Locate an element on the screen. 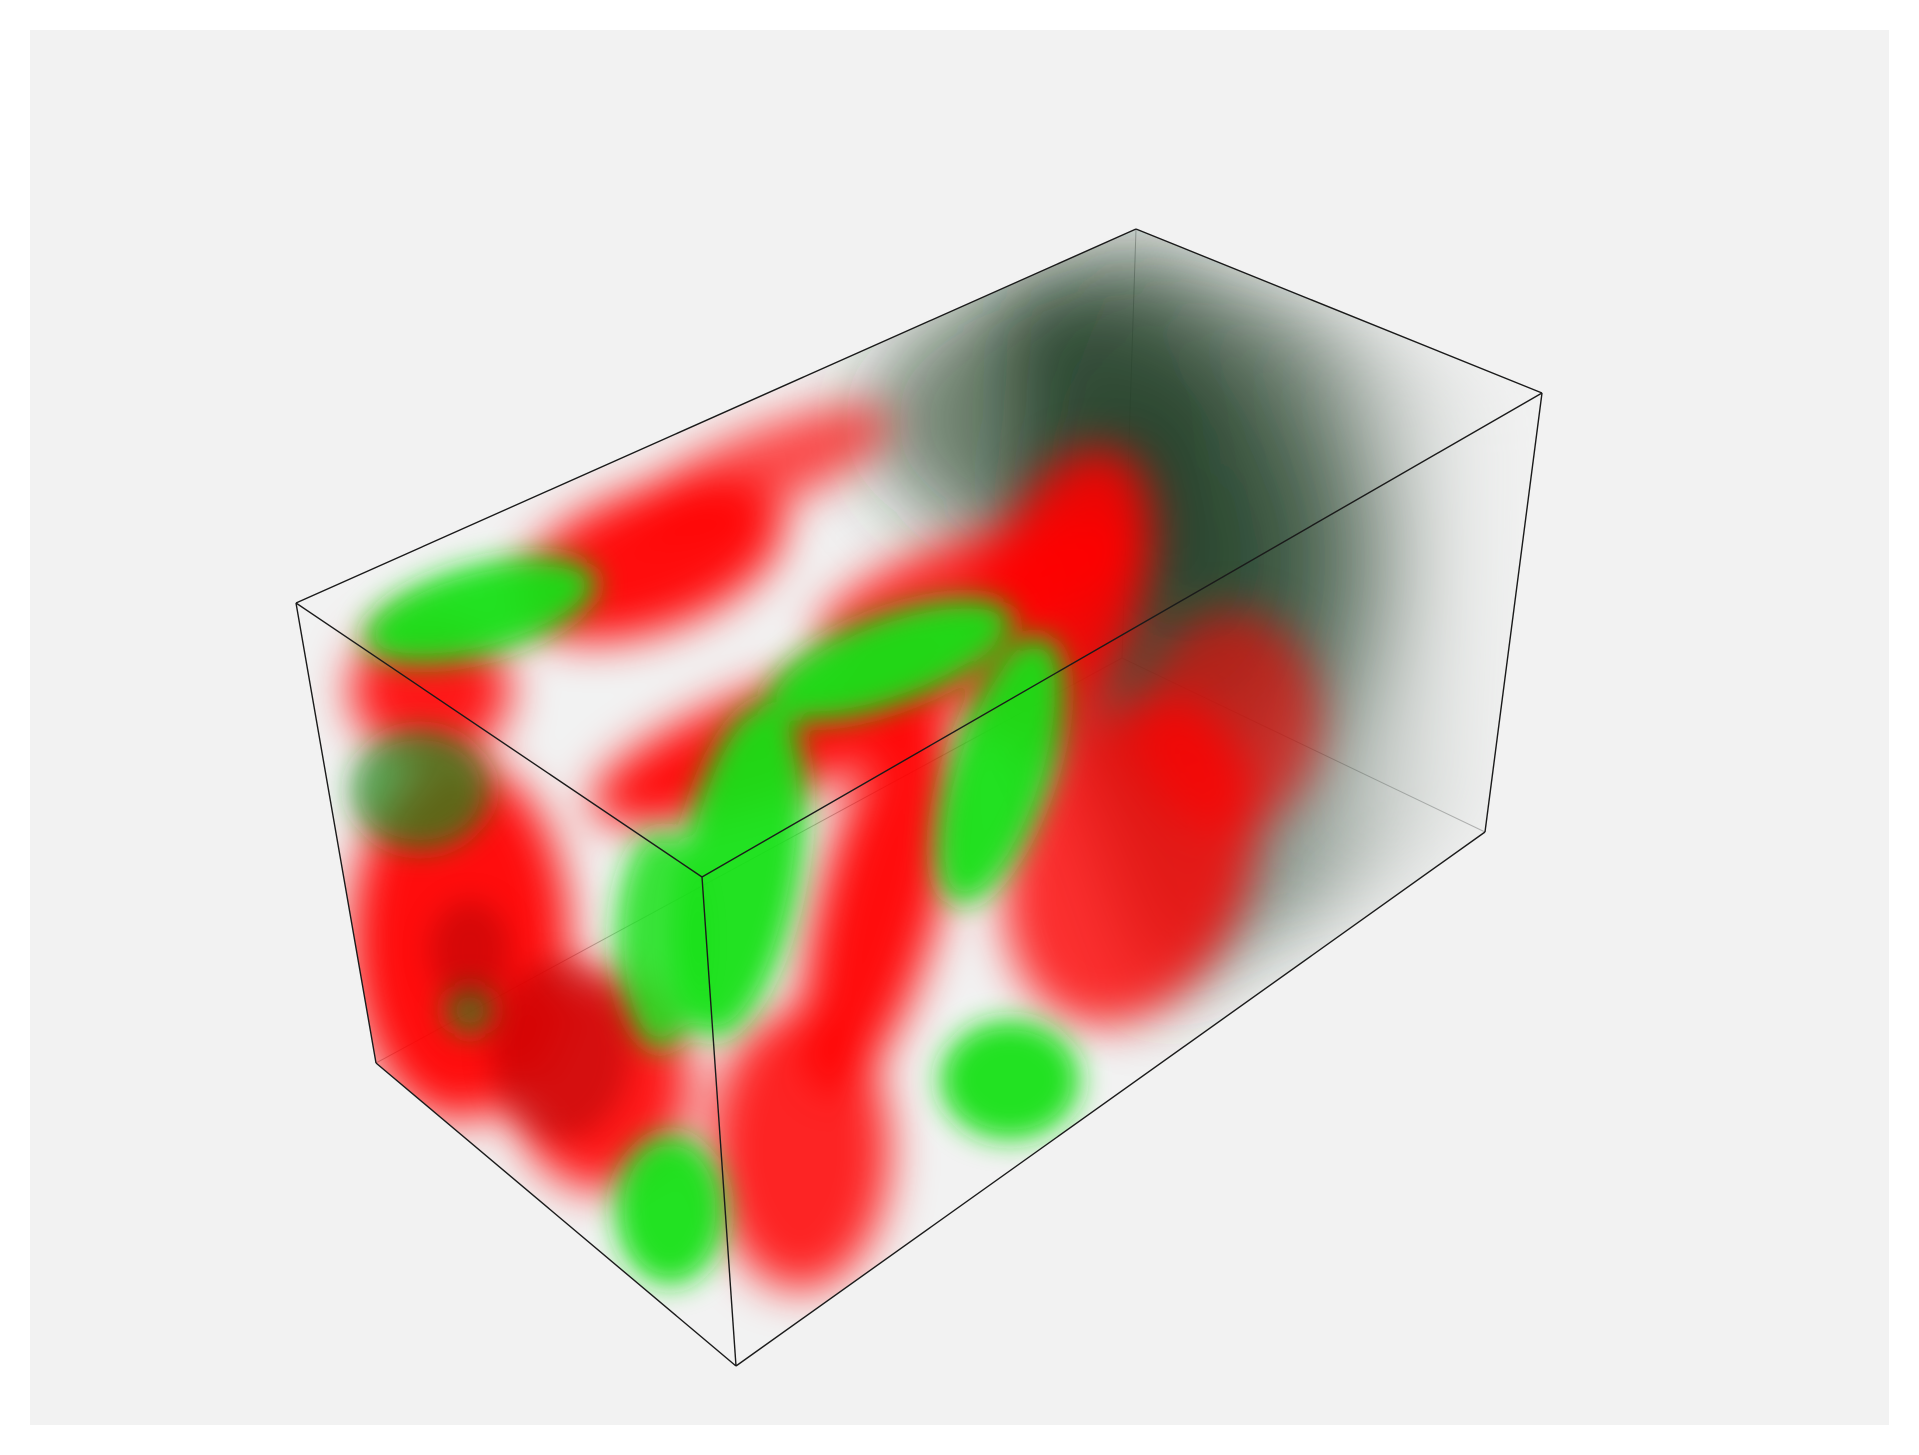 This screenshot has height=1455, width=1919. box-edge-right-vertical is located at coordinates (1513, 612).